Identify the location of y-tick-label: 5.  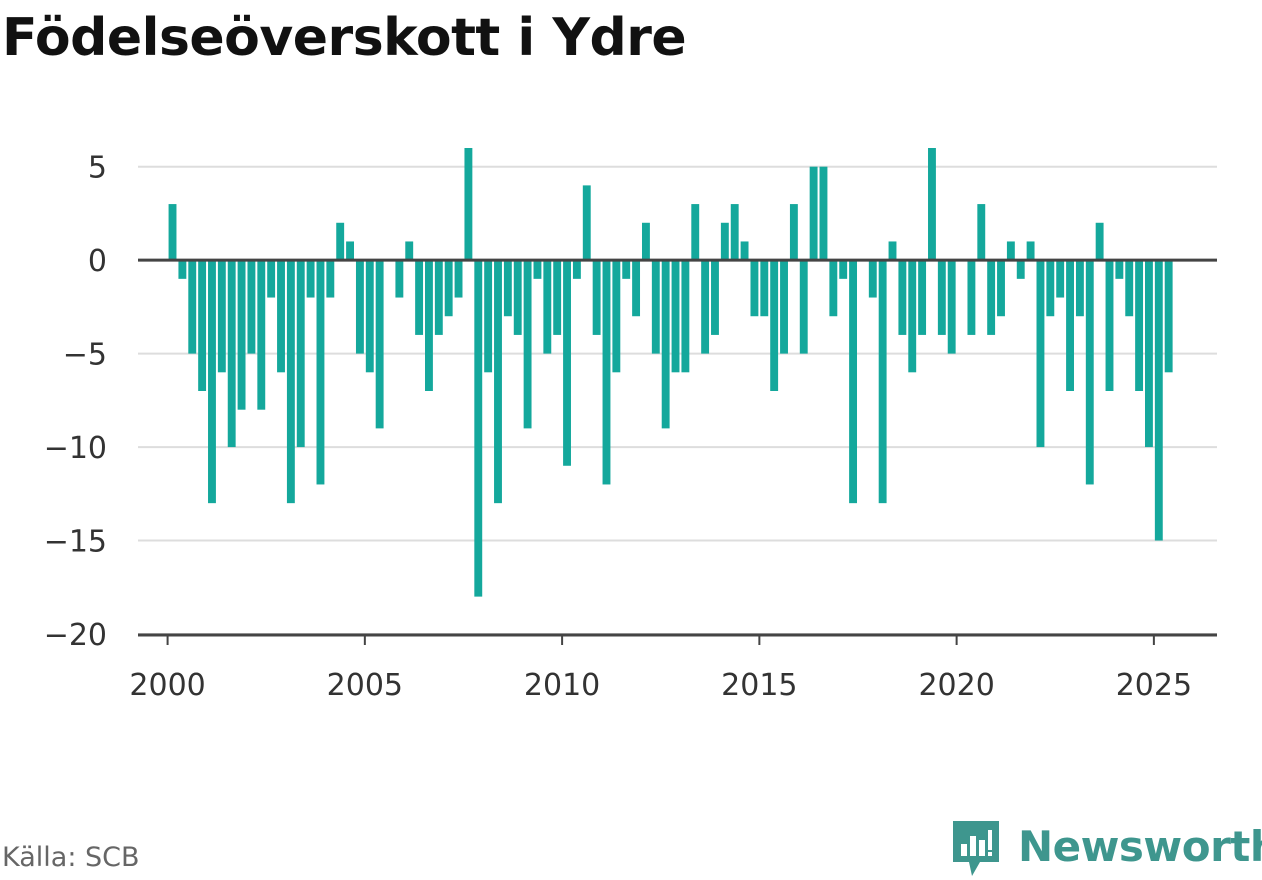
(97, 168).